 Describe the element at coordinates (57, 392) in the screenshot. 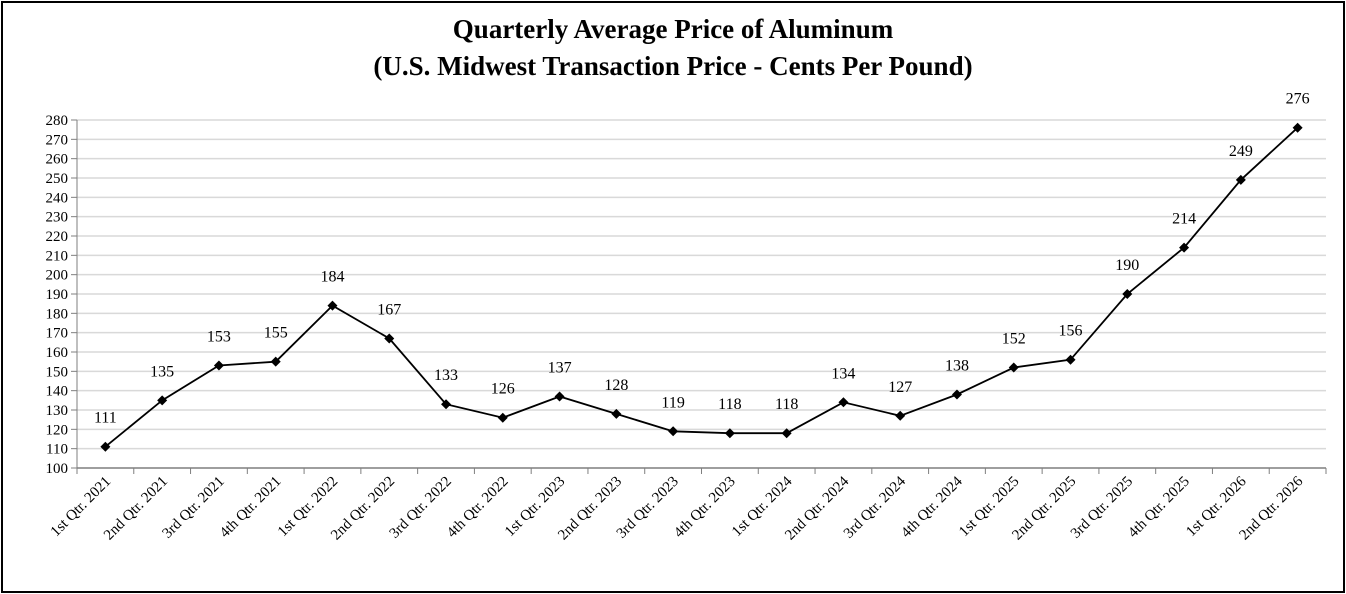

I see `y-tick-label: 140` at that location.